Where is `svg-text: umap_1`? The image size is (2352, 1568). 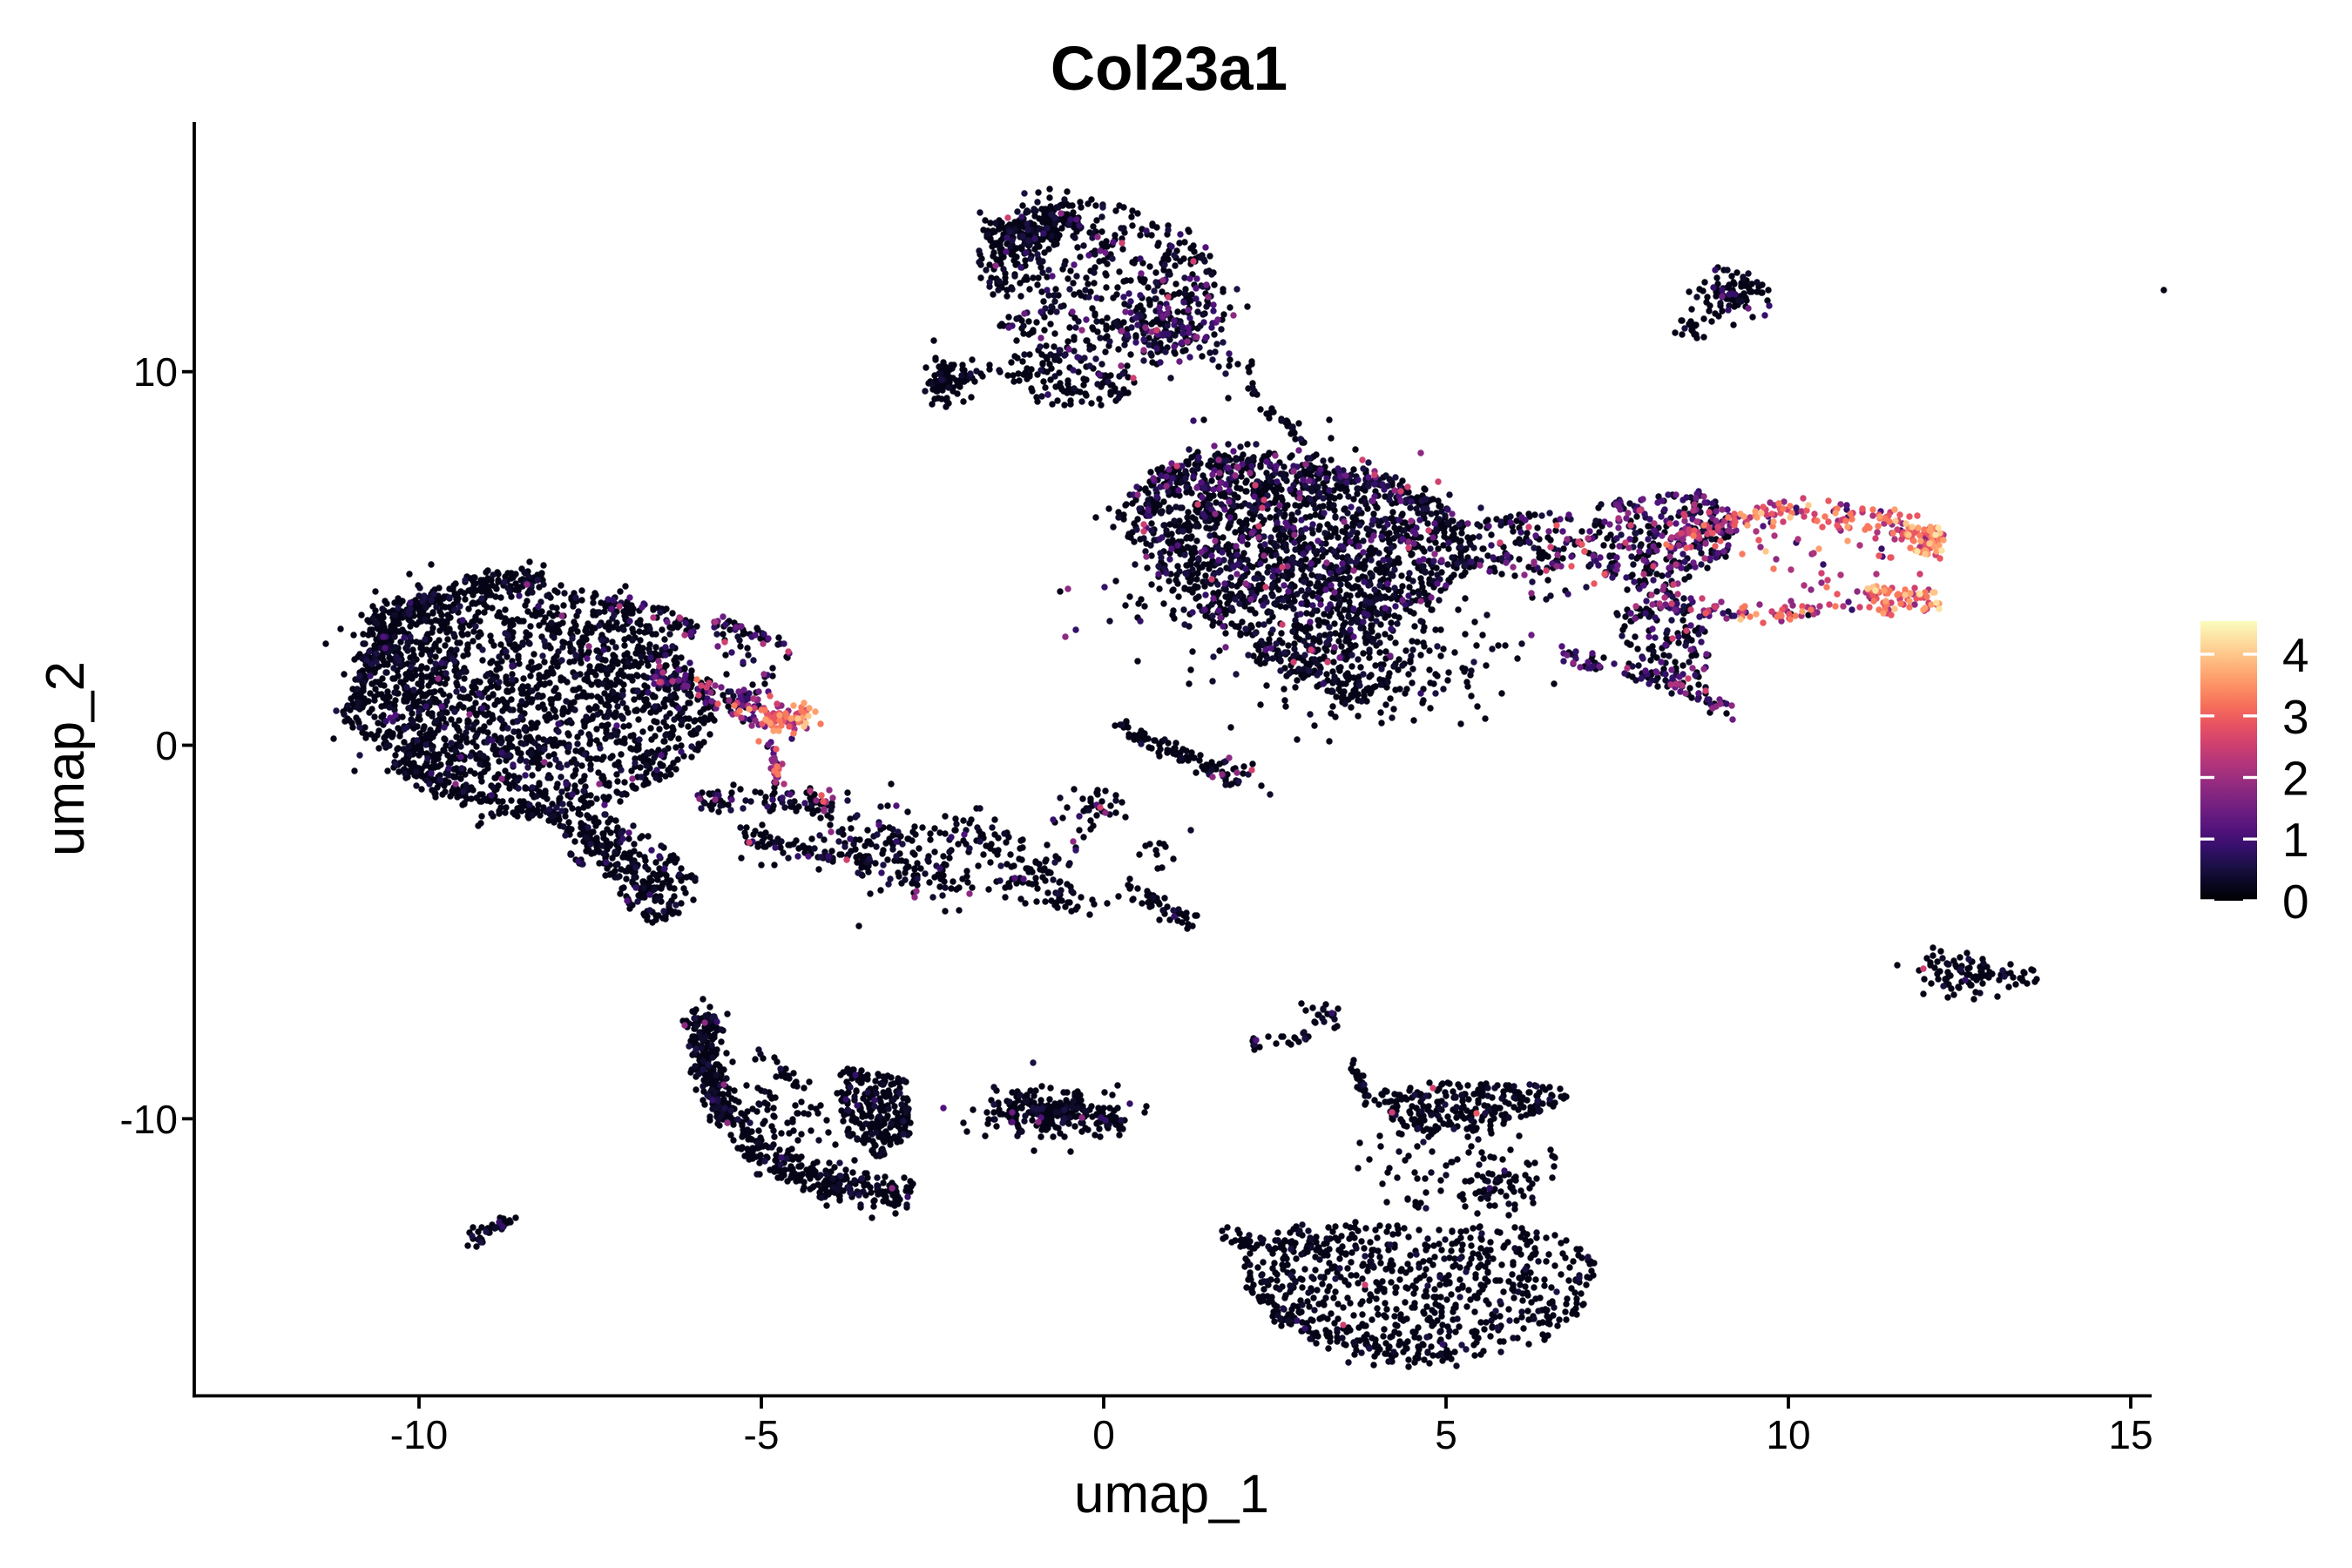
svg-text: umap_1 is located at coordinates (1172, 1494).